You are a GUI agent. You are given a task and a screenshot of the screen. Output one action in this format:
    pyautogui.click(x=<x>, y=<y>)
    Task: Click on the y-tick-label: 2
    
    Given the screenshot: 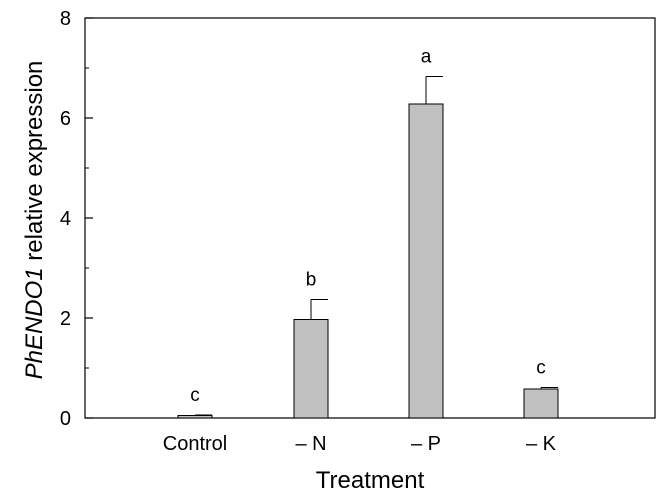 What is the action you would take?
    pyautogui.click(x=65, y=319)
    